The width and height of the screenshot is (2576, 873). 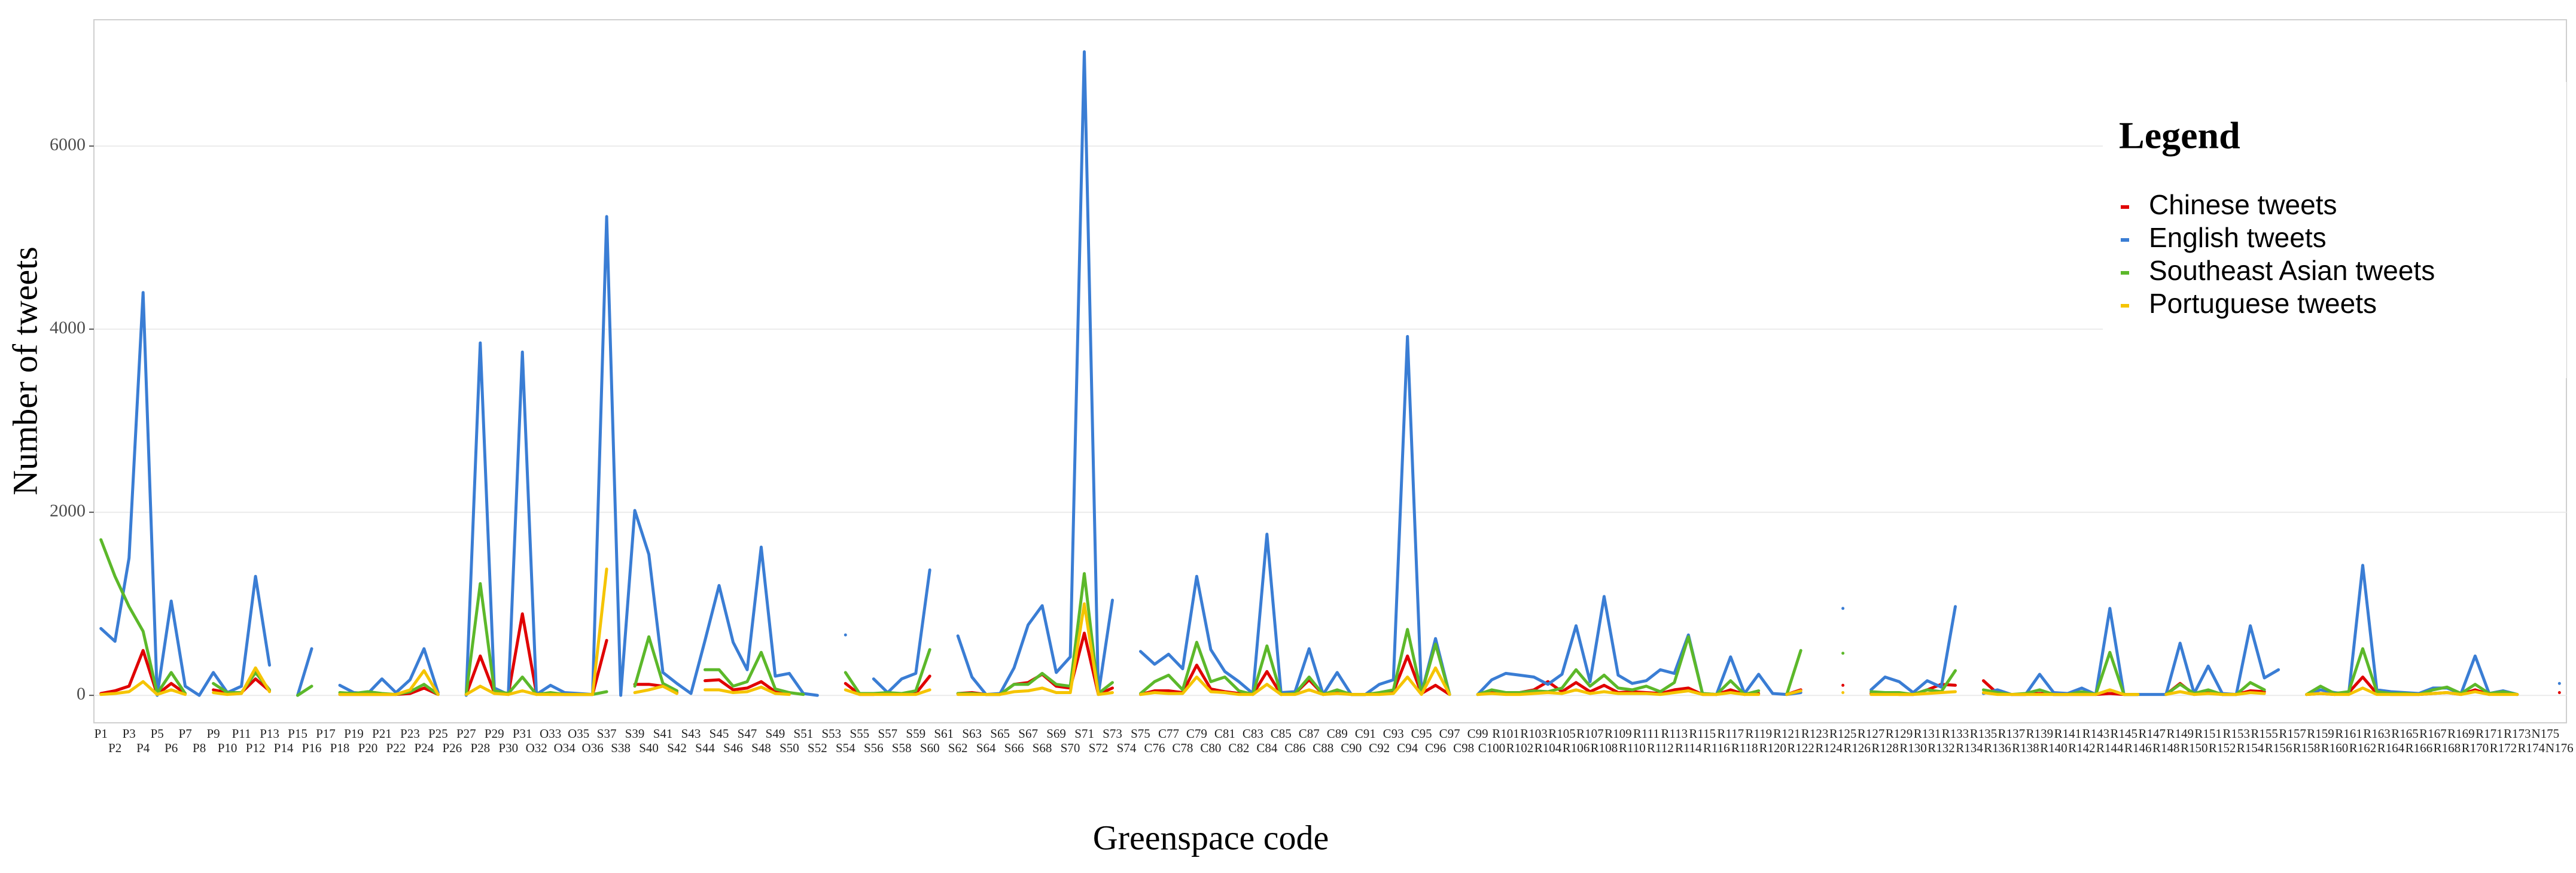 I want to click on x-tick-label: N176, so click(x=2559, y=748).